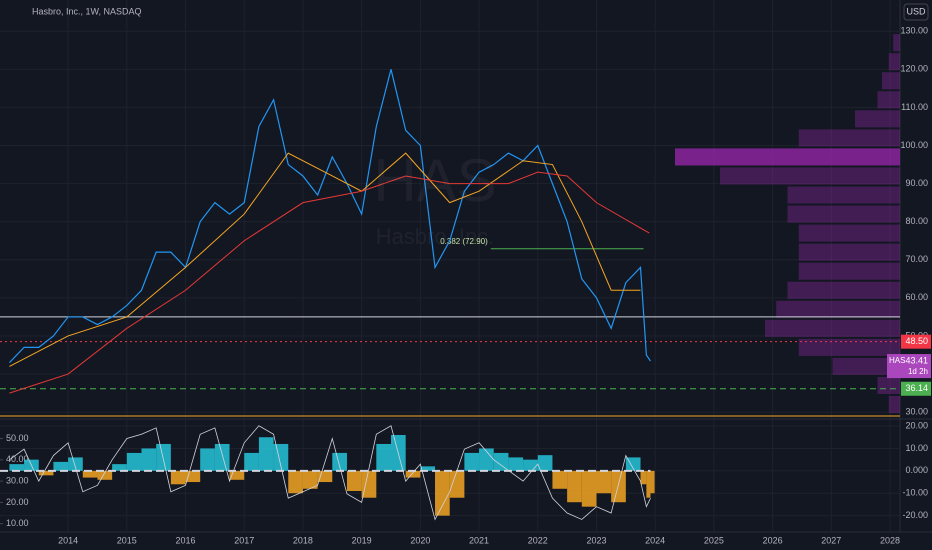 Image resolution: width=932 pixels, height=550 pixels. Describe the element at coordinates (244, 540) in the screenshot. I see `x-tick-label: 2017` at that location.